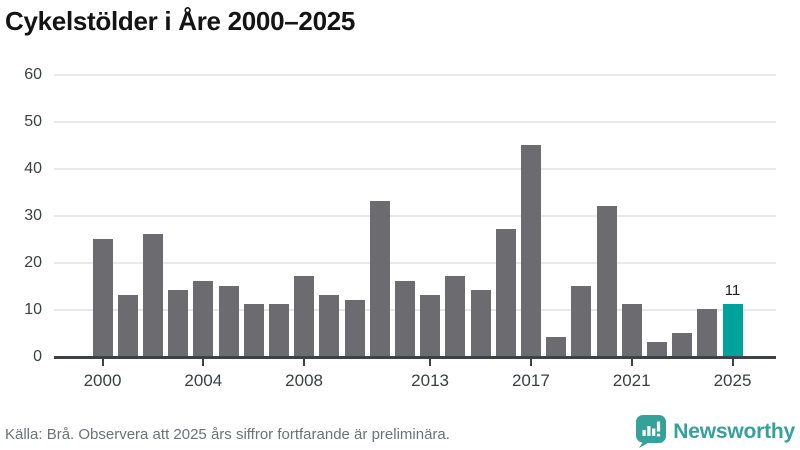 Image resolution: width=800 pixels, height=450 pixels. Describe the element at coordinates (530, 250) in the screenshot. I see `bar-2017` at that location.